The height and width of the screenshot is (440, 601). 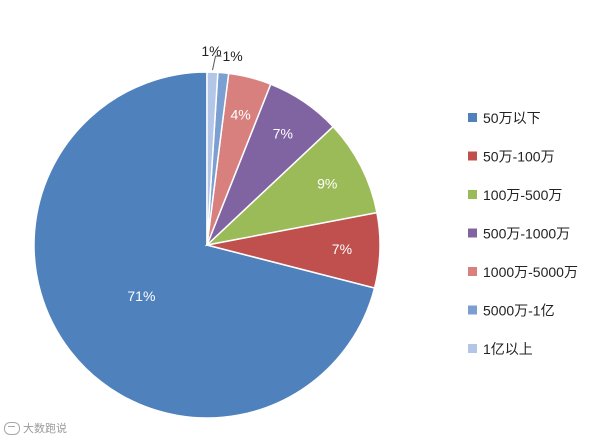 I want to click on legend-label: 100万-500万, so click(x=522, y=195).